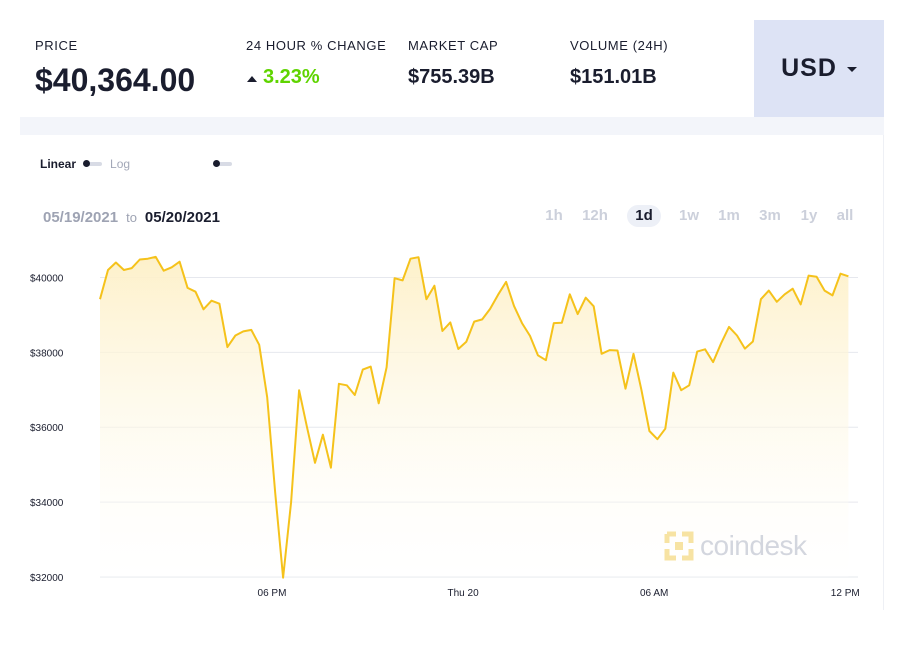 This screenshot has width=905, height=672. Describe the element at coordinates (613, 77) in the screenshot. I see `volume-value: $151.01B` at that location.